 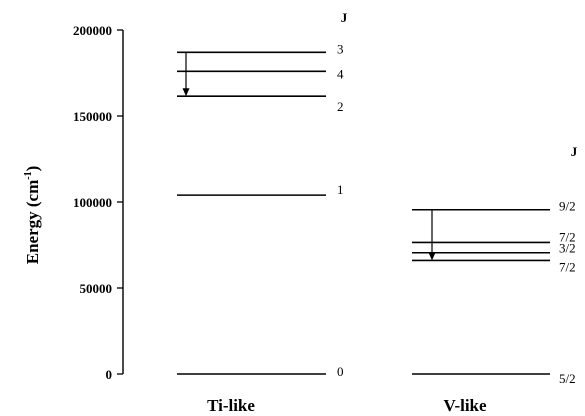 I want to click on y-axis-title-superscript: -1, so click(x=28, y=175).